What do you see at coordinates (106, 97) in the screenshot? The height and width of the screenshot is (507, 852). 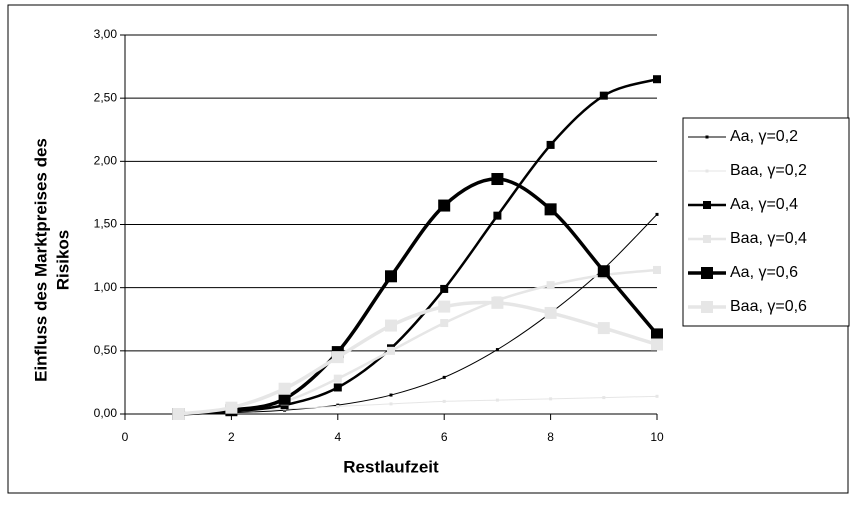 I see `y-tick-label: 2,50` at bounding box center [106, 97].